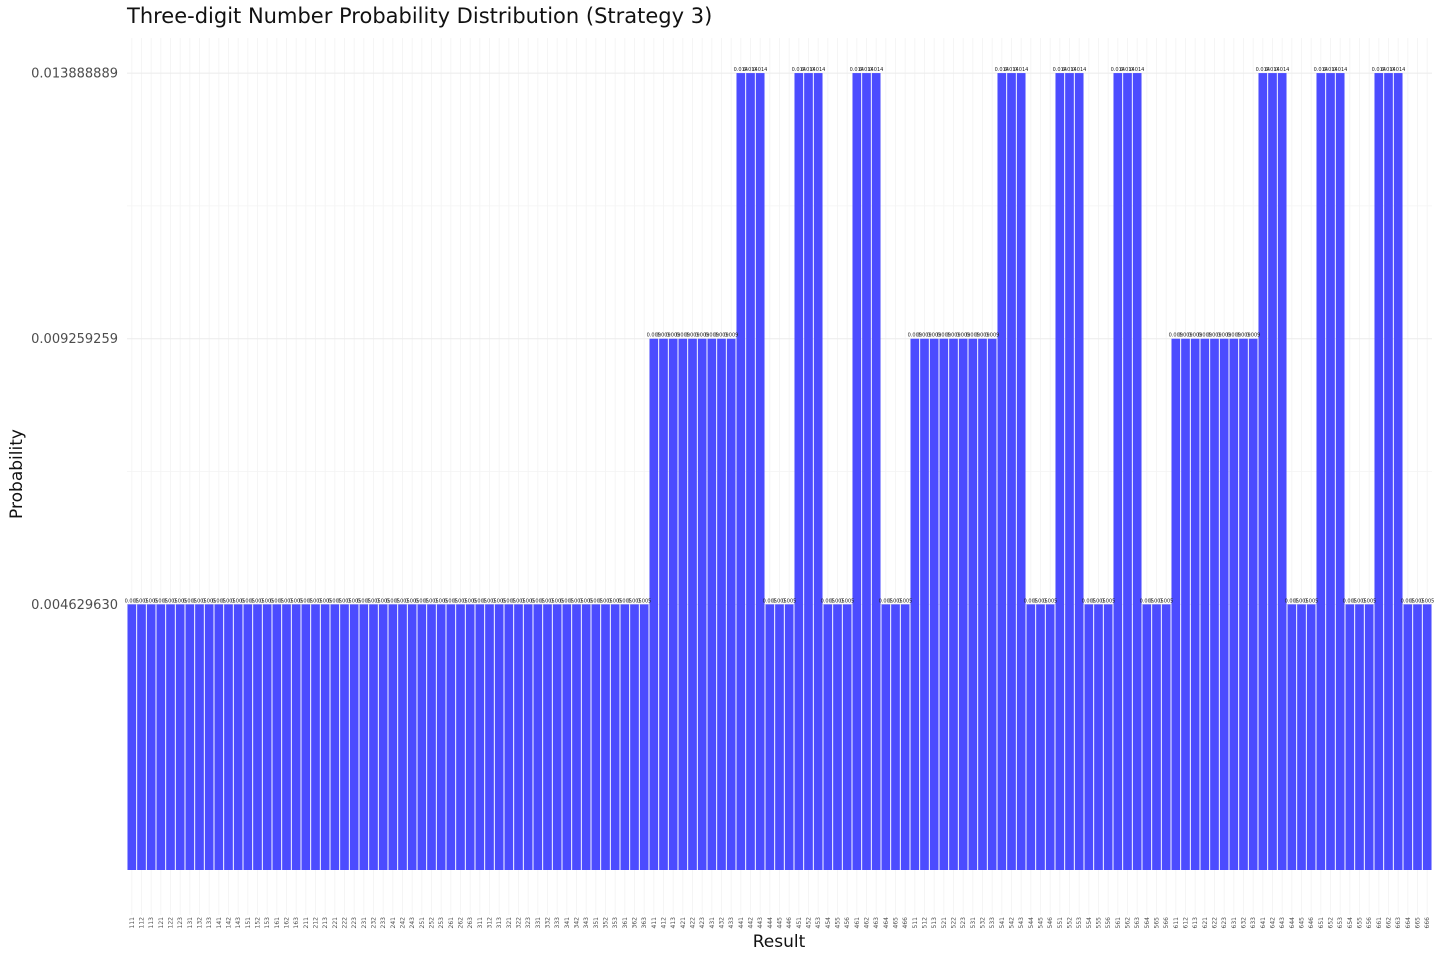 The image size is (1440, 960). I want to click on x-tick-label: 664, so click(1408, 923).